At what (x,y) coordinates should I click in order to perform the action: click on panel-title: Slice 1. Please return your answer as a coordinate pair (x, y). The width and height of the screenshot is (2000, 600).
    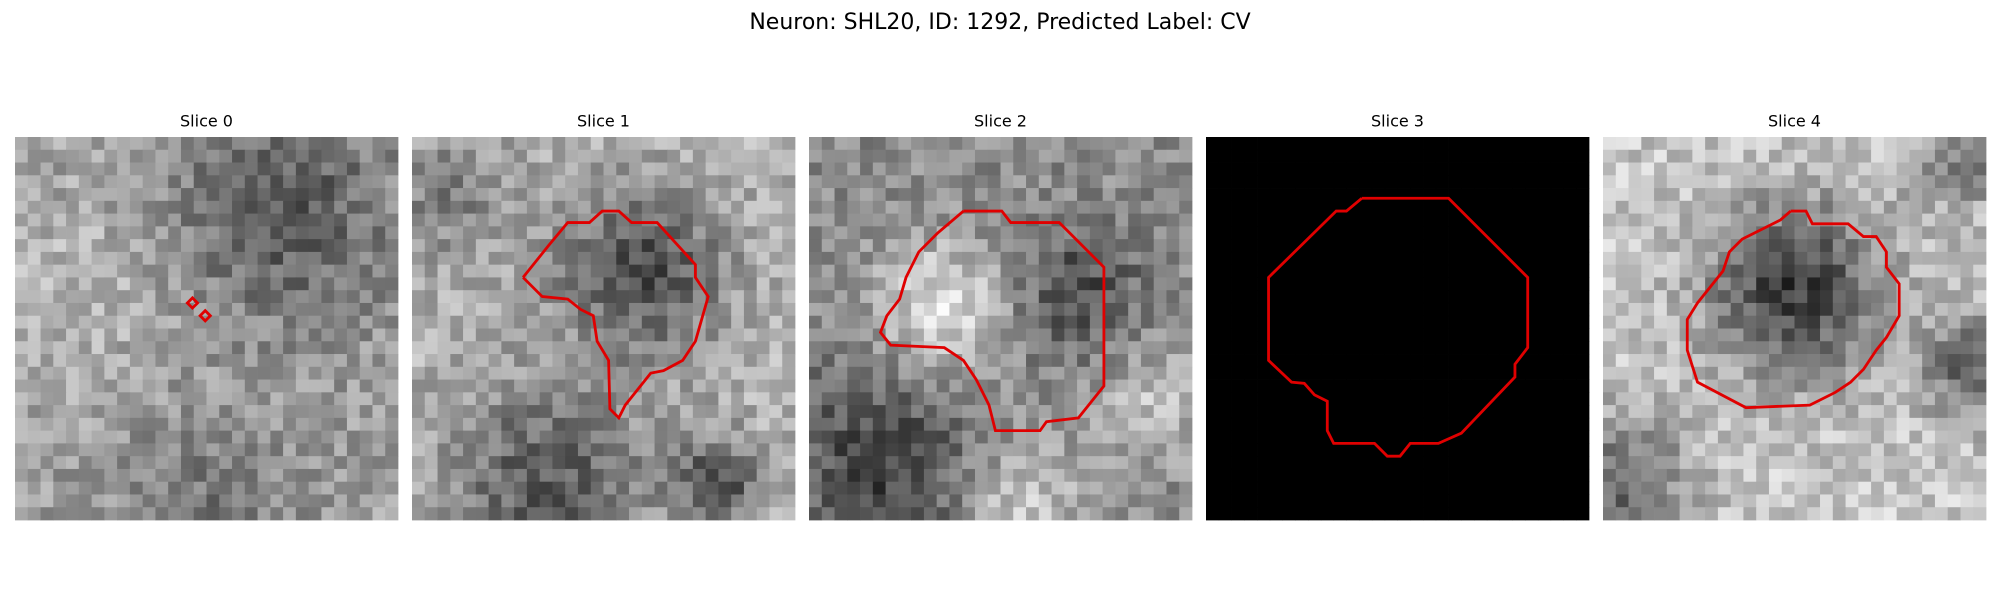
    Looking at the image, I should click on (603, 121).